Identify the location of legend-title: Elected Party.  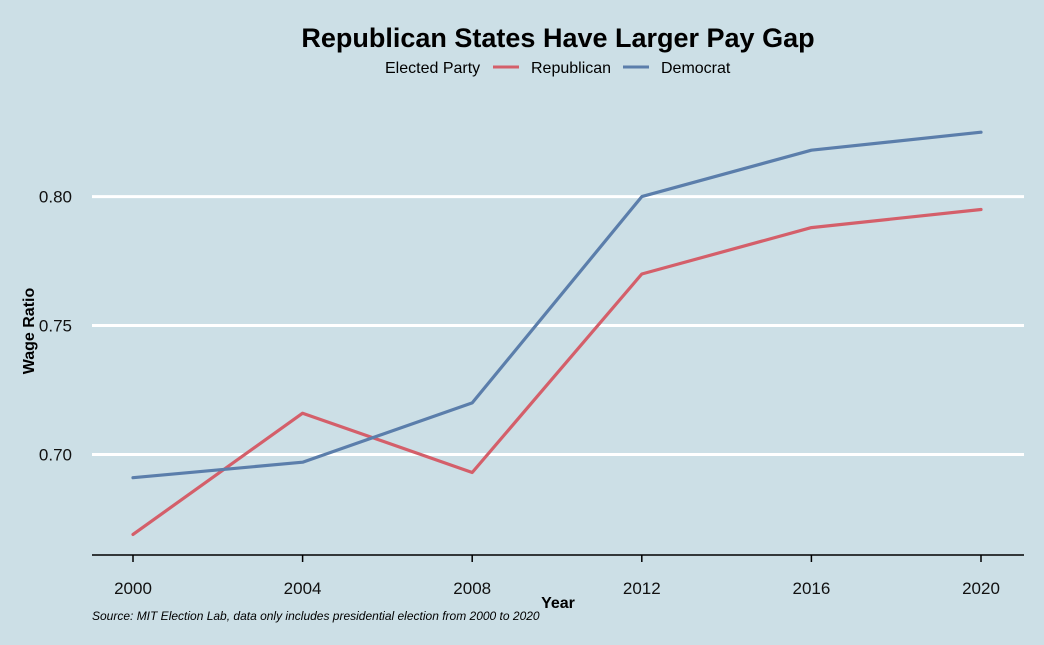
(432, 68).